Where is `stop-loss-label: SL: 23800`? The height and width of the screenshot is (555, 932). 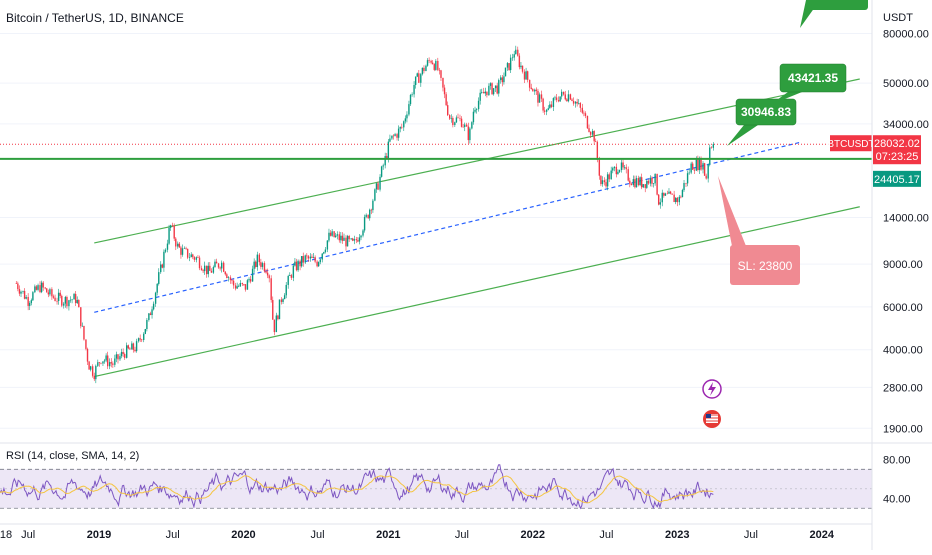
stop-loss-label: SL: 23800 is located at coordinates (765, 266).